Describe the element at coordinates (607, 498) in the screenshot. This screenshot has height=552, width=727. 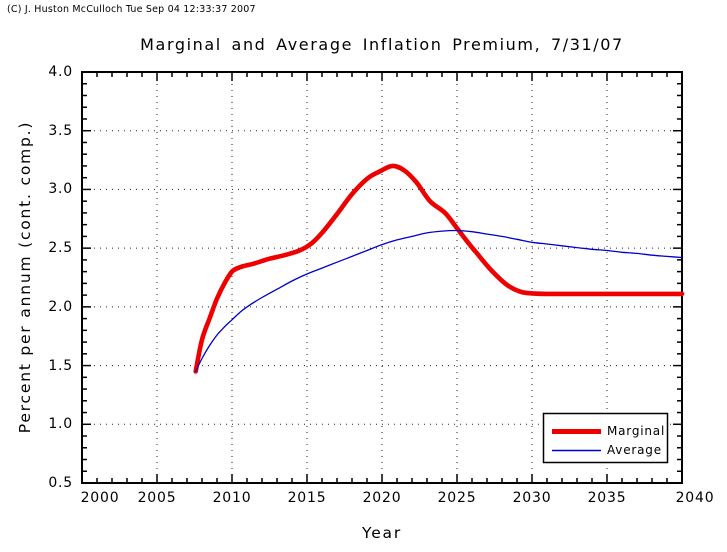
I see `x-tick-label: 2035` at that location.